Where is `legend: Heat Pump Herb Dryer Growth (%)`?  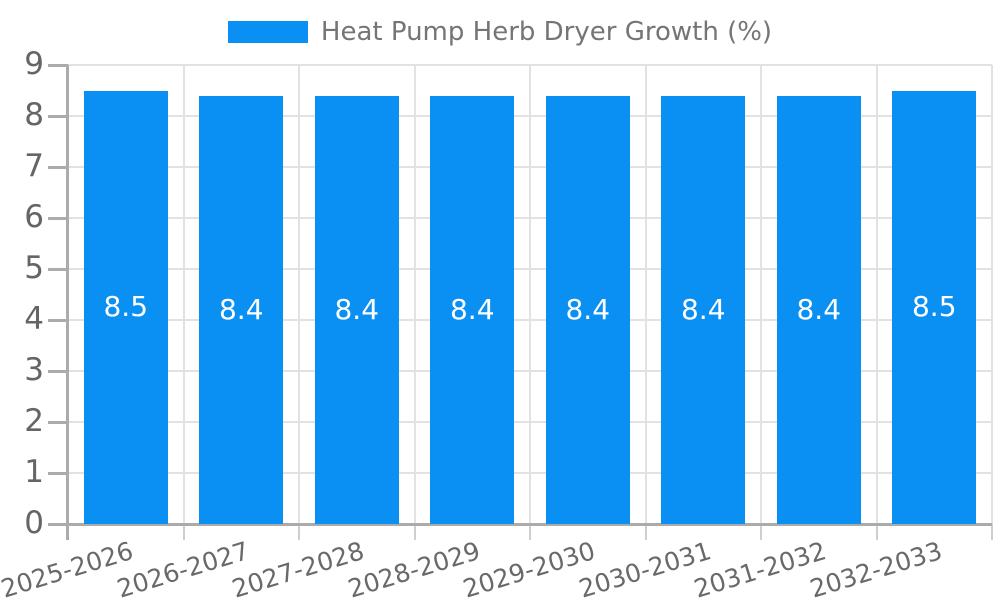 legend: Heat Pump Herb Dryer Growth (%) is located at coordinates (500, 32).